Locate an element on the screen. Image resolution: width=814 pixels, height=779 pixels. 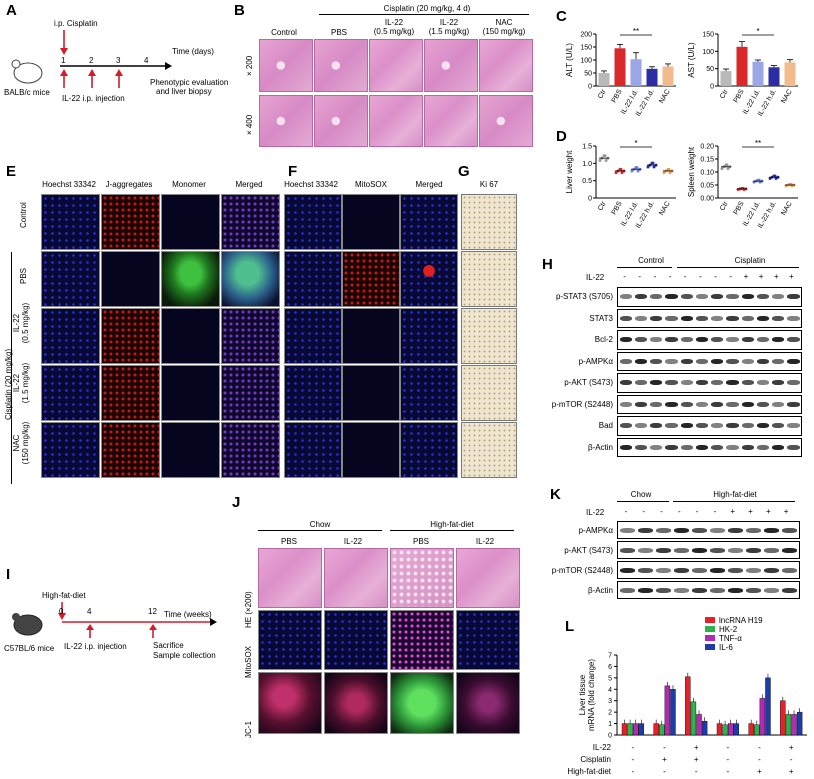
legend-label: lncRNA H19 is located at coordinates (741, 620).